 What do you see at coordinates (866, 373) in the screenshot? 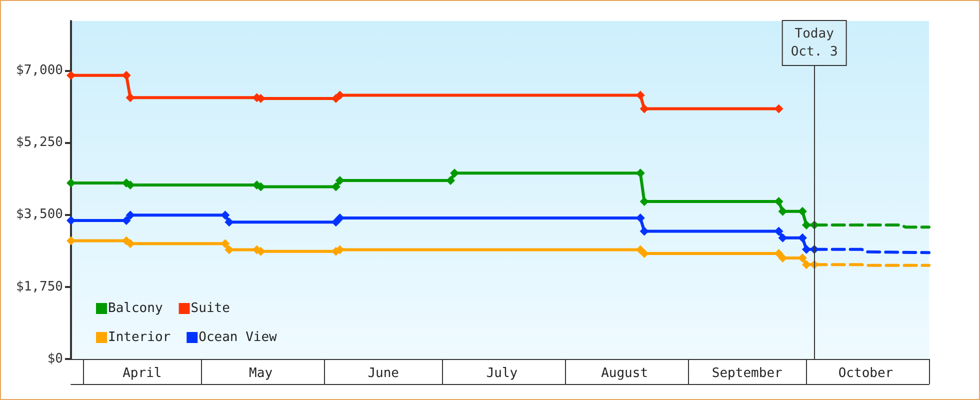
I see `x-tick-label: October` at bounding box center [866, 373].